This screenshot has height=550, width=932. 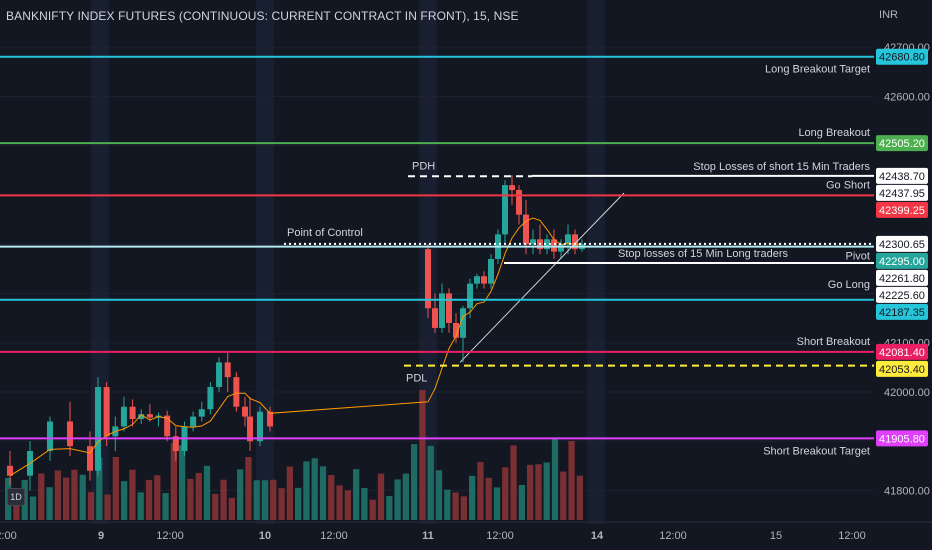 I want to click on time-tick-label: 14, so click(x=597, y=536).